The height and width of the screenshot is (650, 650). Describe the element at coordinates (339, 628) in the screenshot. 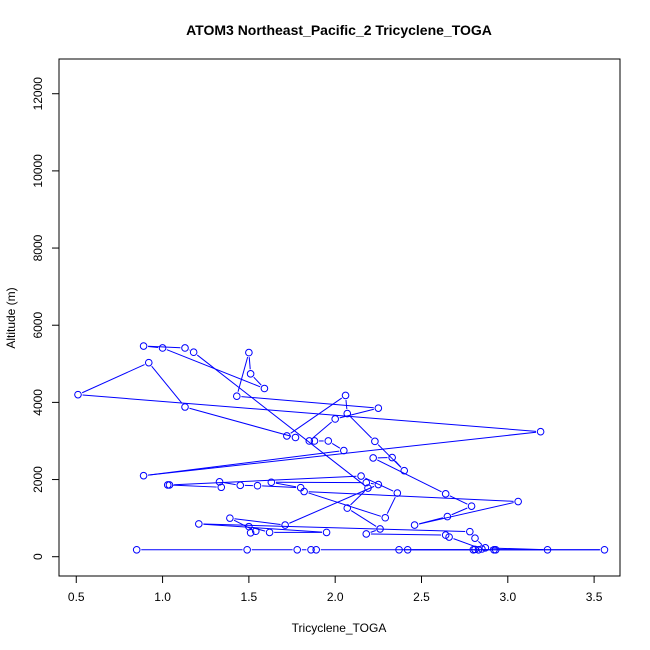

I see `x-axis-label: Tricyclene_TOGA` at that location.